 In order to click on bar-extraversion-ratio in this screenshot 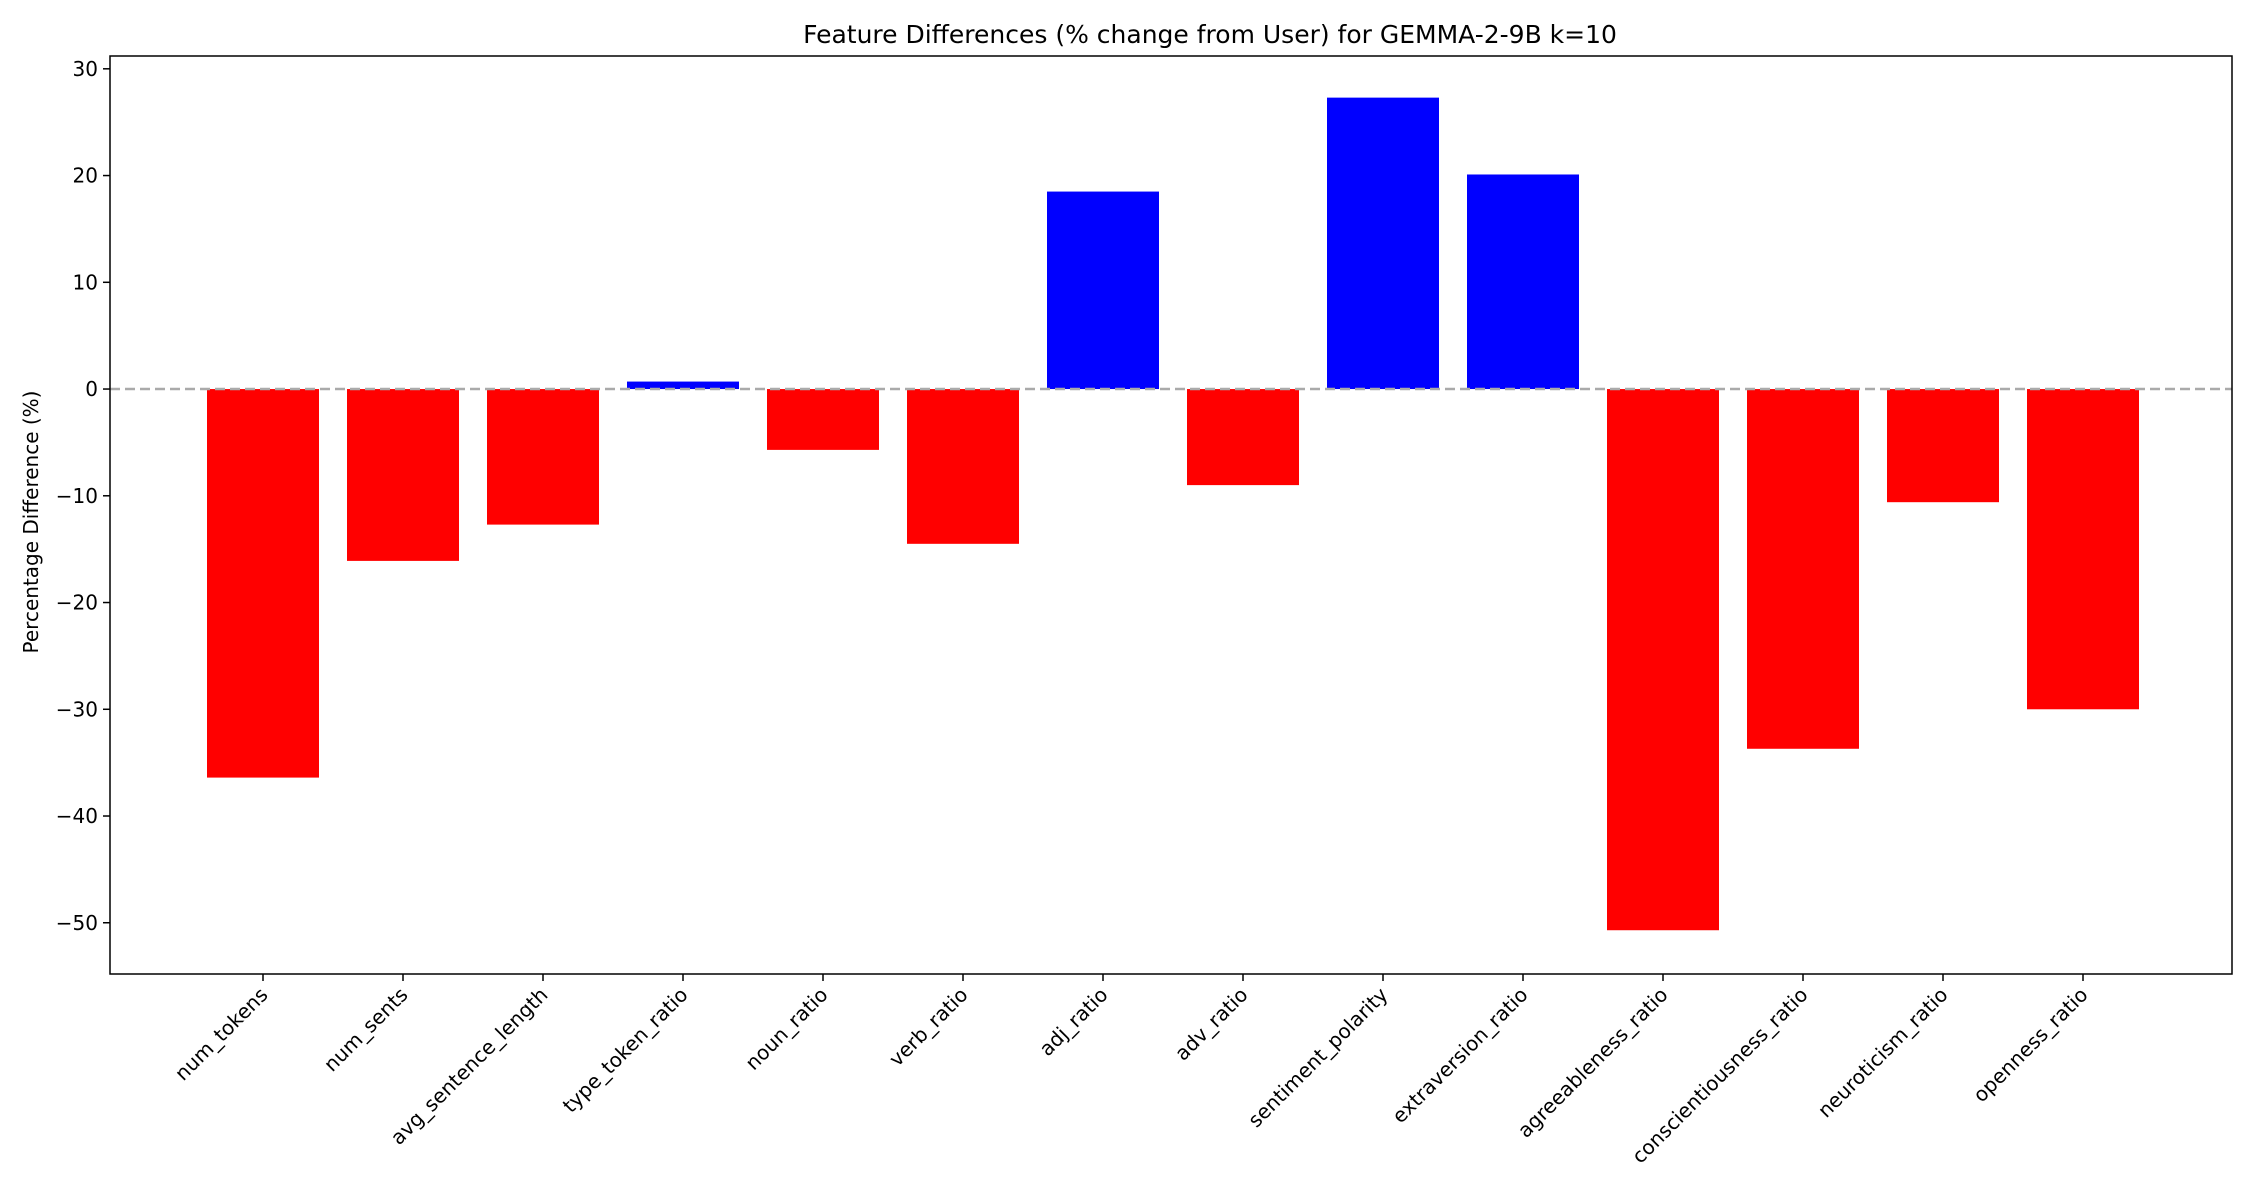, I will do `click(1523, 282)`.